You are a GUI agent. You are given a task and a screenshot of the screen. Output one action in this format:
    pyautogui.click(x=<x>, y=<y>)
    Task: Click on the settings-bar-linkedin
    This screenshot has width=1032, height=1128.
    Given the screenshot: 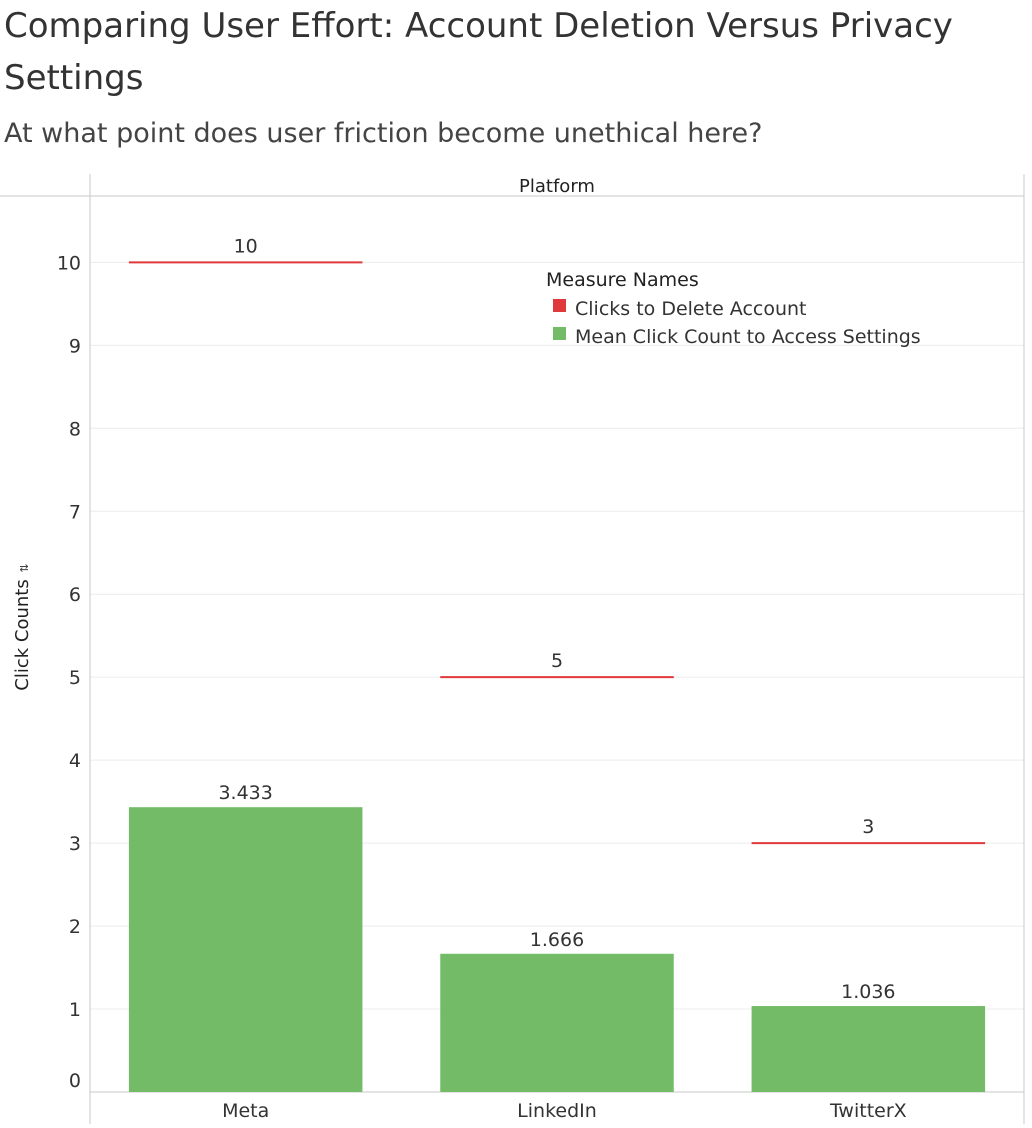 What is the action you would take?
    pyautogui.click(x=557, y=1022)
    